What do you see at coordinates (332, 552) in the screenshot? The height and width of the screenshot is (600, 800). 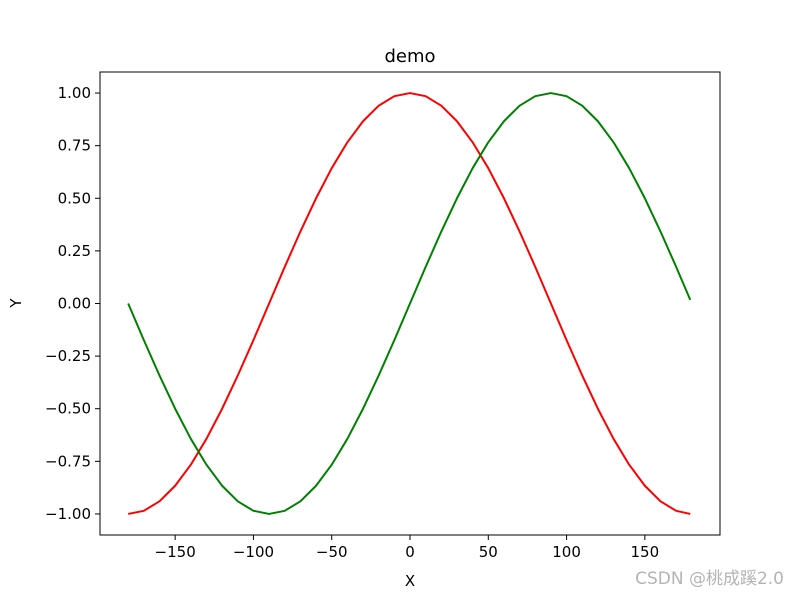 I see `x-tick-label: −50` at bounding box center [332, 552].